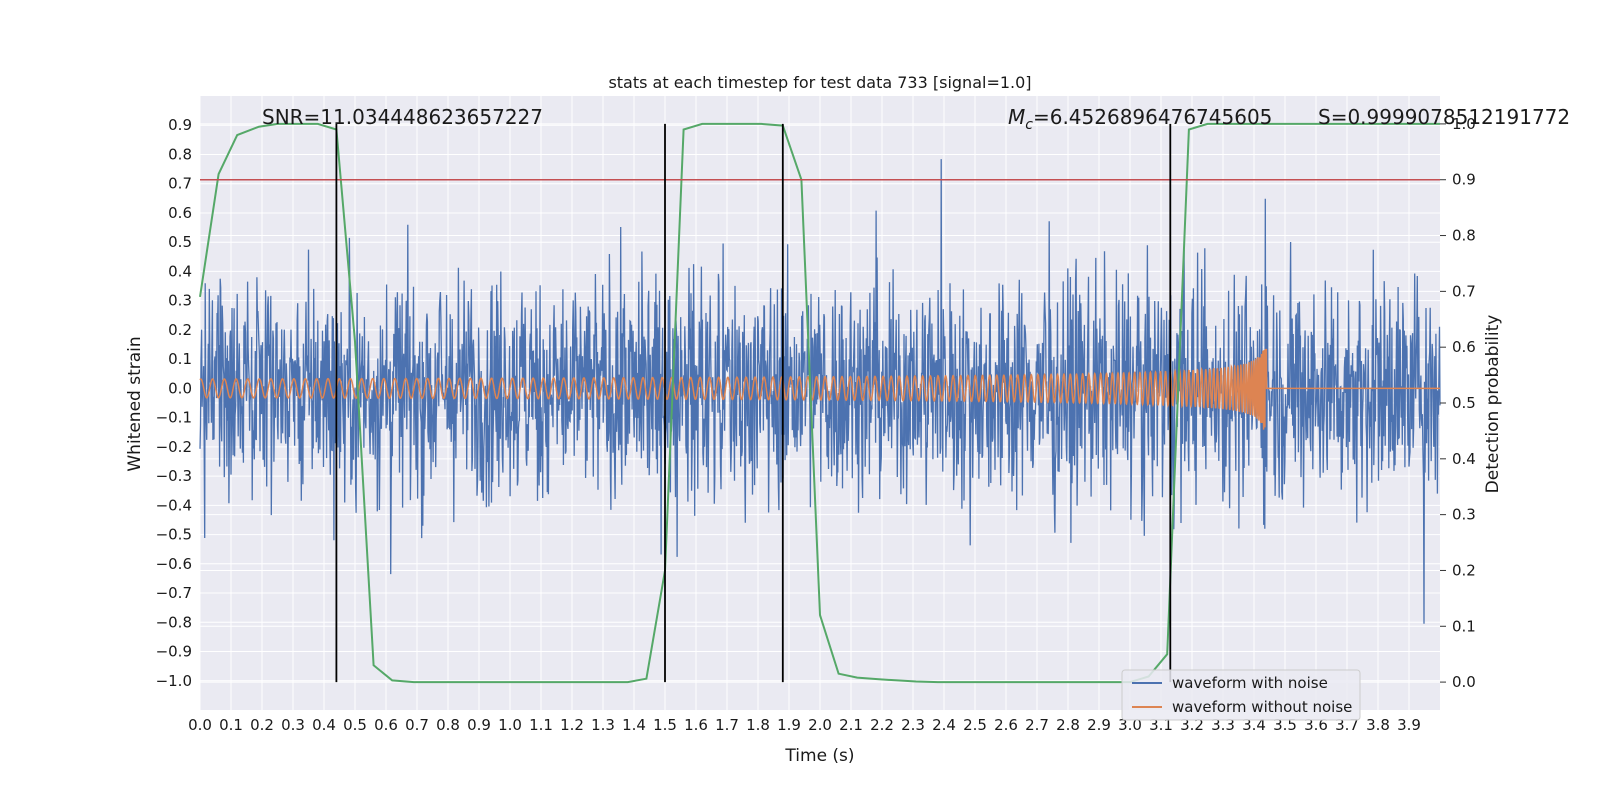 The width and height of the screenshot is (1600, 804). Describe the element at coordinates (174, 593) in the screenshot. I see `y-tick-label: −0.7` at that location.